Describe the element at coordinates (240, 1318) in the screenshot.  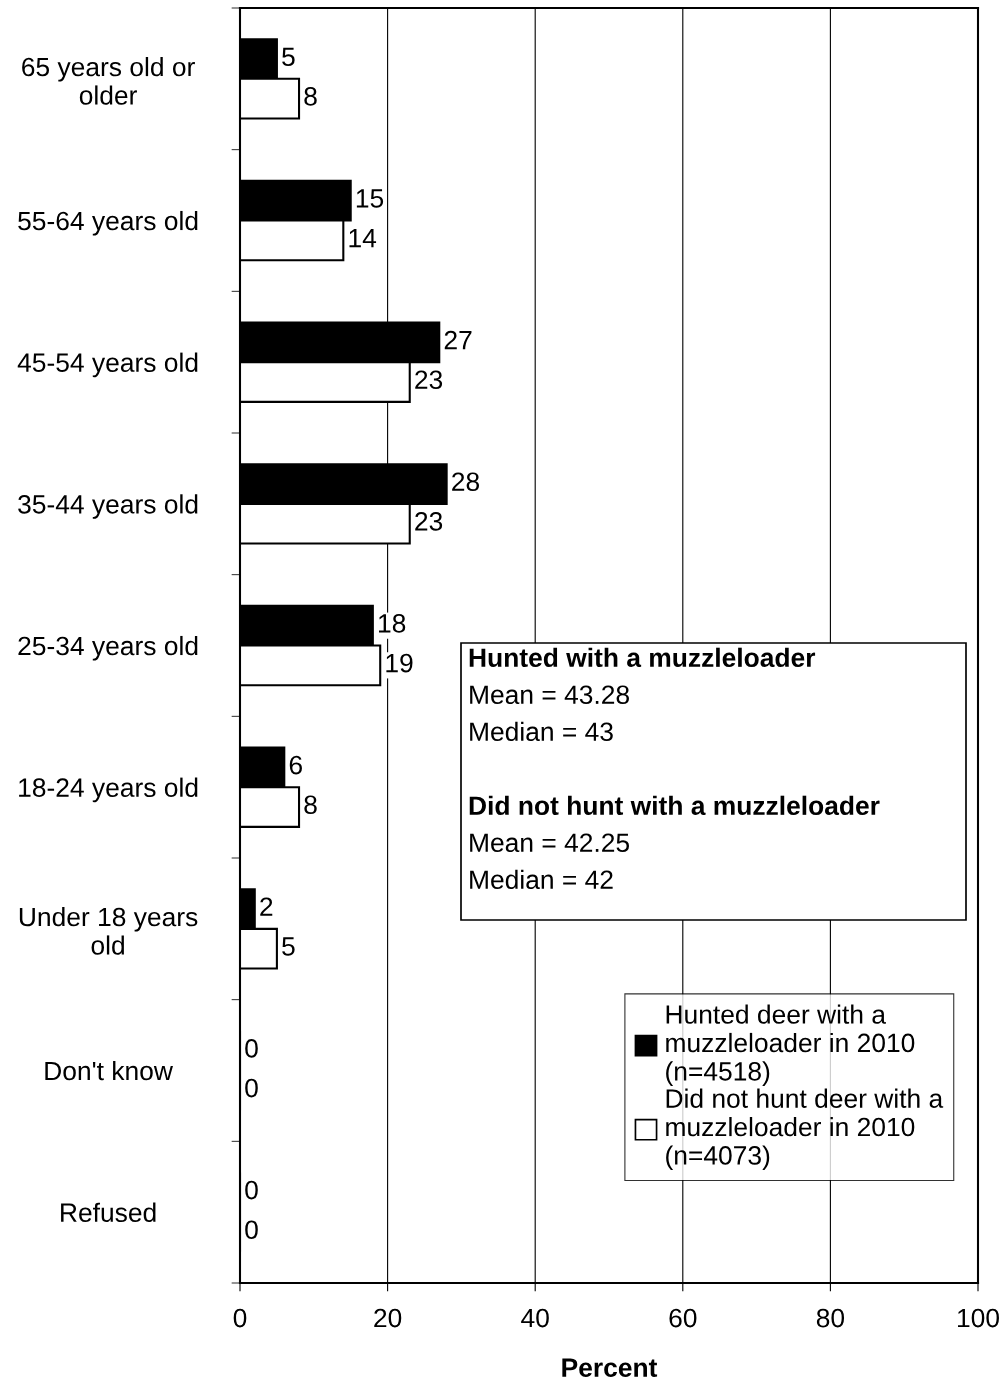
I see `x-tick-label: 0` at that location.